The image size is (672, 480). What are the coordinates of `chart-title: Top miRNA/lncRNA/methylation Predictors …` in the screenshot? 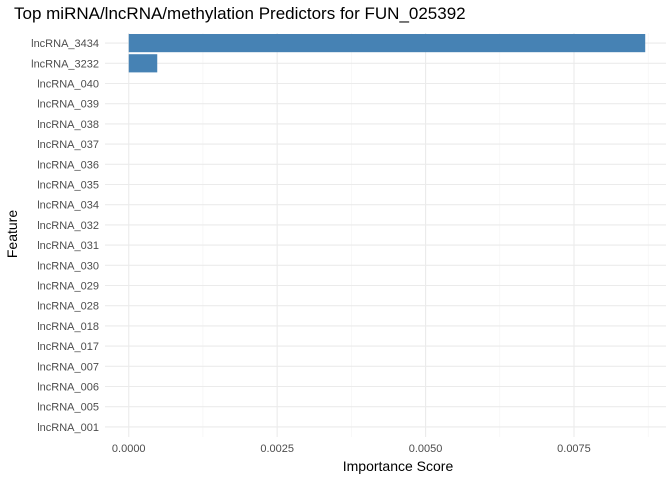 It's located at (240, 13).